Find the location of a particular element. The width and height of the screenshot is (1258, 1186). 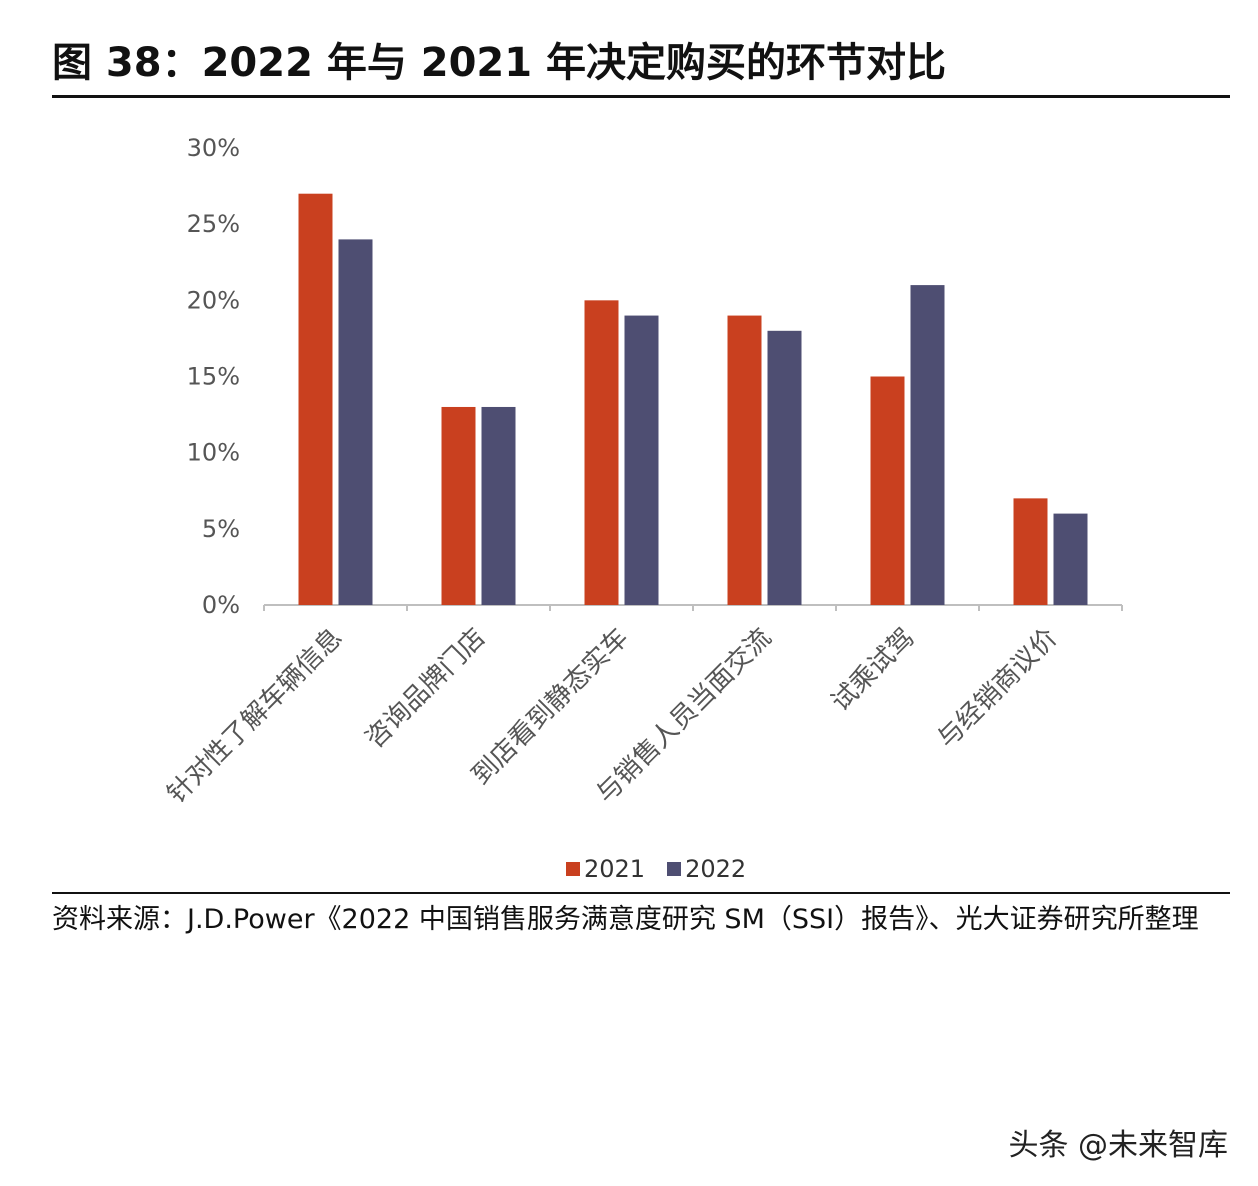

y-tick-label: 10% is located at coordinates (213, 453).